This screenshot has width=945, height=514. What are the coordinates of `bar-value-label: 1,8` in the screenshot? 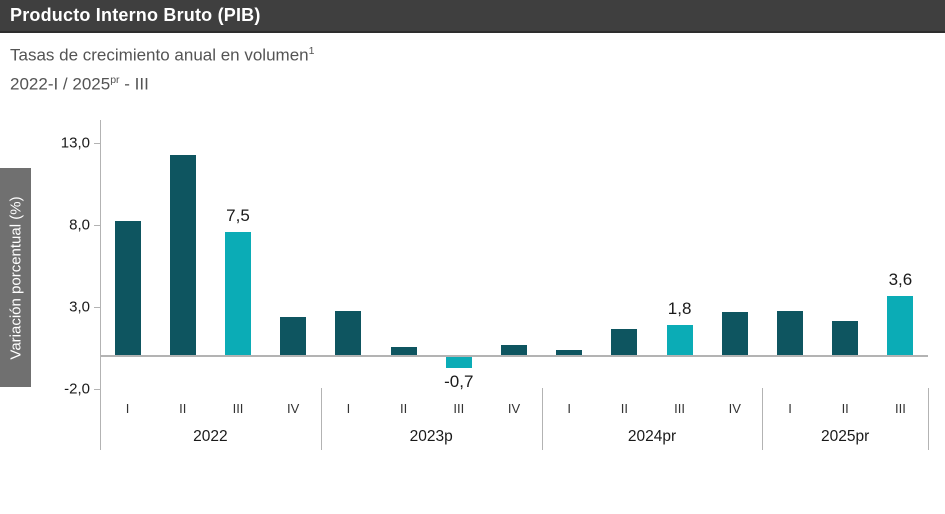 It's located at (679, 309).